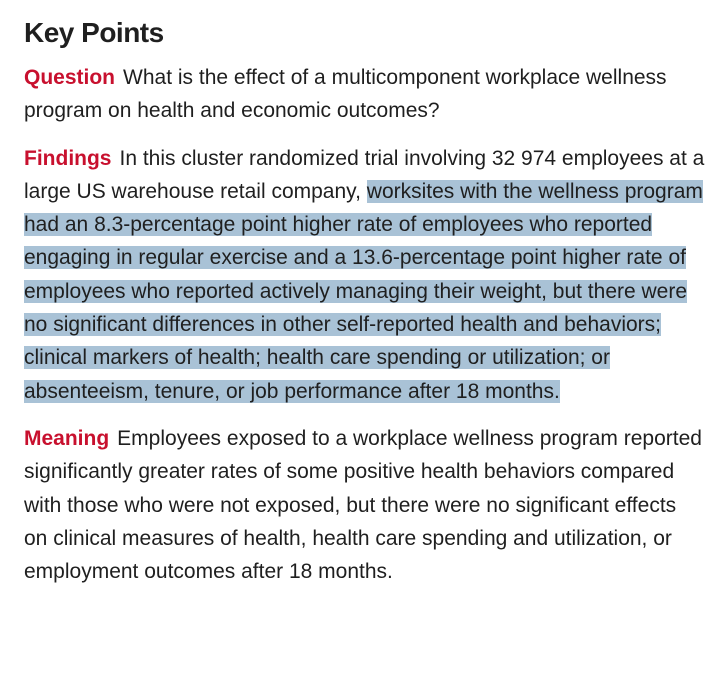  What do you see at coordinates (67, 438) in the screenshot?
I see `meaning-label: Meaning` at bounding box center [67, 438].